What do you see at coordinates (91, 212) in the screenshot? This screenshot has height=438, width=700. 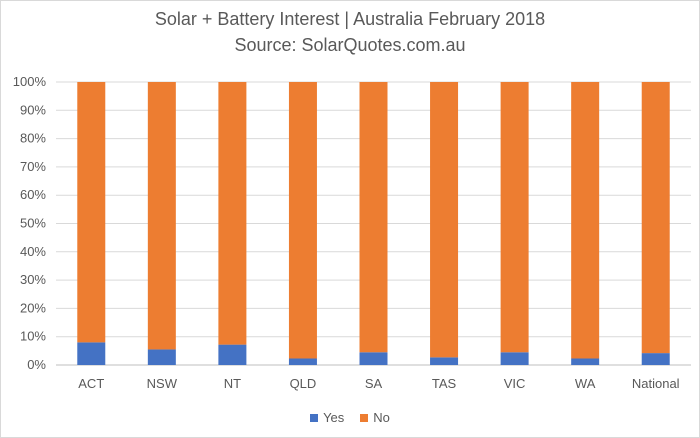 I see `bar-no-act` at bounding box center [91, 212].